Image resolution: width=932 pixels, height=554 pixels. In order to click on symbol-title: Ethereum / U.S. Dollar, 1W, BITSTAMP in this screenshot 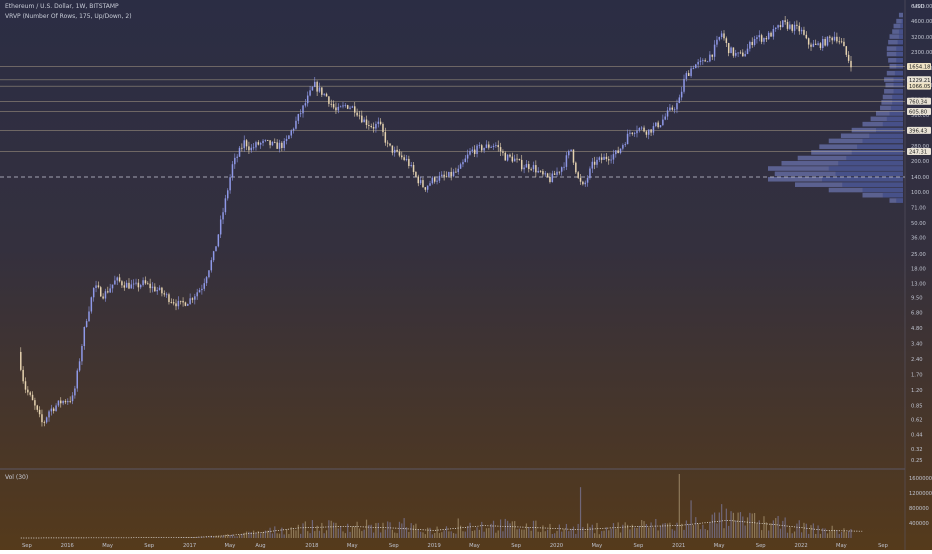, I will do `click(62, 6)`.